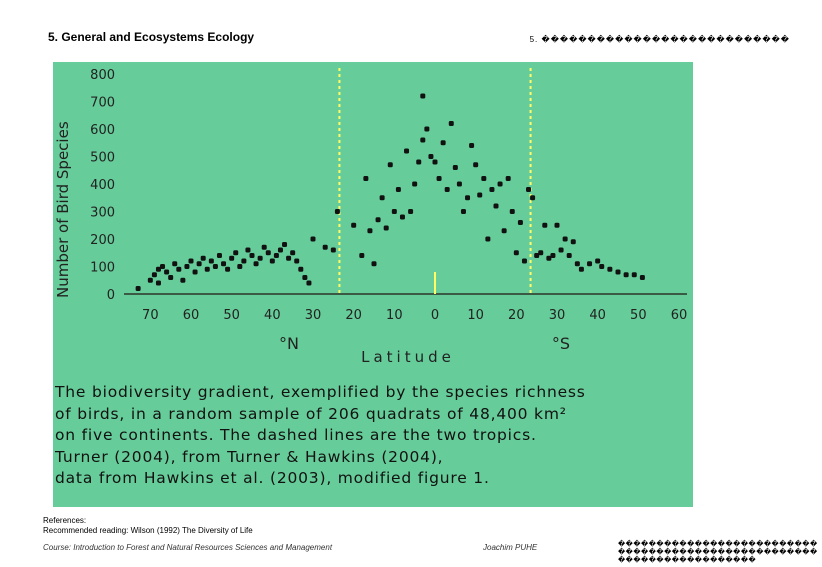 This screenshot has height=567, width=822. What do you see at coordinates (102, 103) in the screenshot?
I see `y-tick-label: 700` at bounding box center [102, 103].